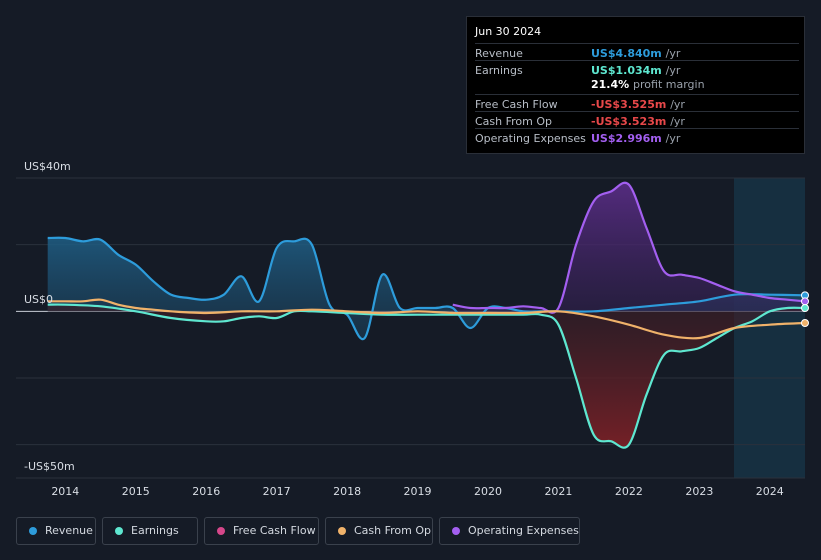 The width and height of the screenshot is (821, 560). What do you see at coordinates (206, 491) in the screenshot?
I see `x-tick-label: 2016` at bounding box center [206, 491].